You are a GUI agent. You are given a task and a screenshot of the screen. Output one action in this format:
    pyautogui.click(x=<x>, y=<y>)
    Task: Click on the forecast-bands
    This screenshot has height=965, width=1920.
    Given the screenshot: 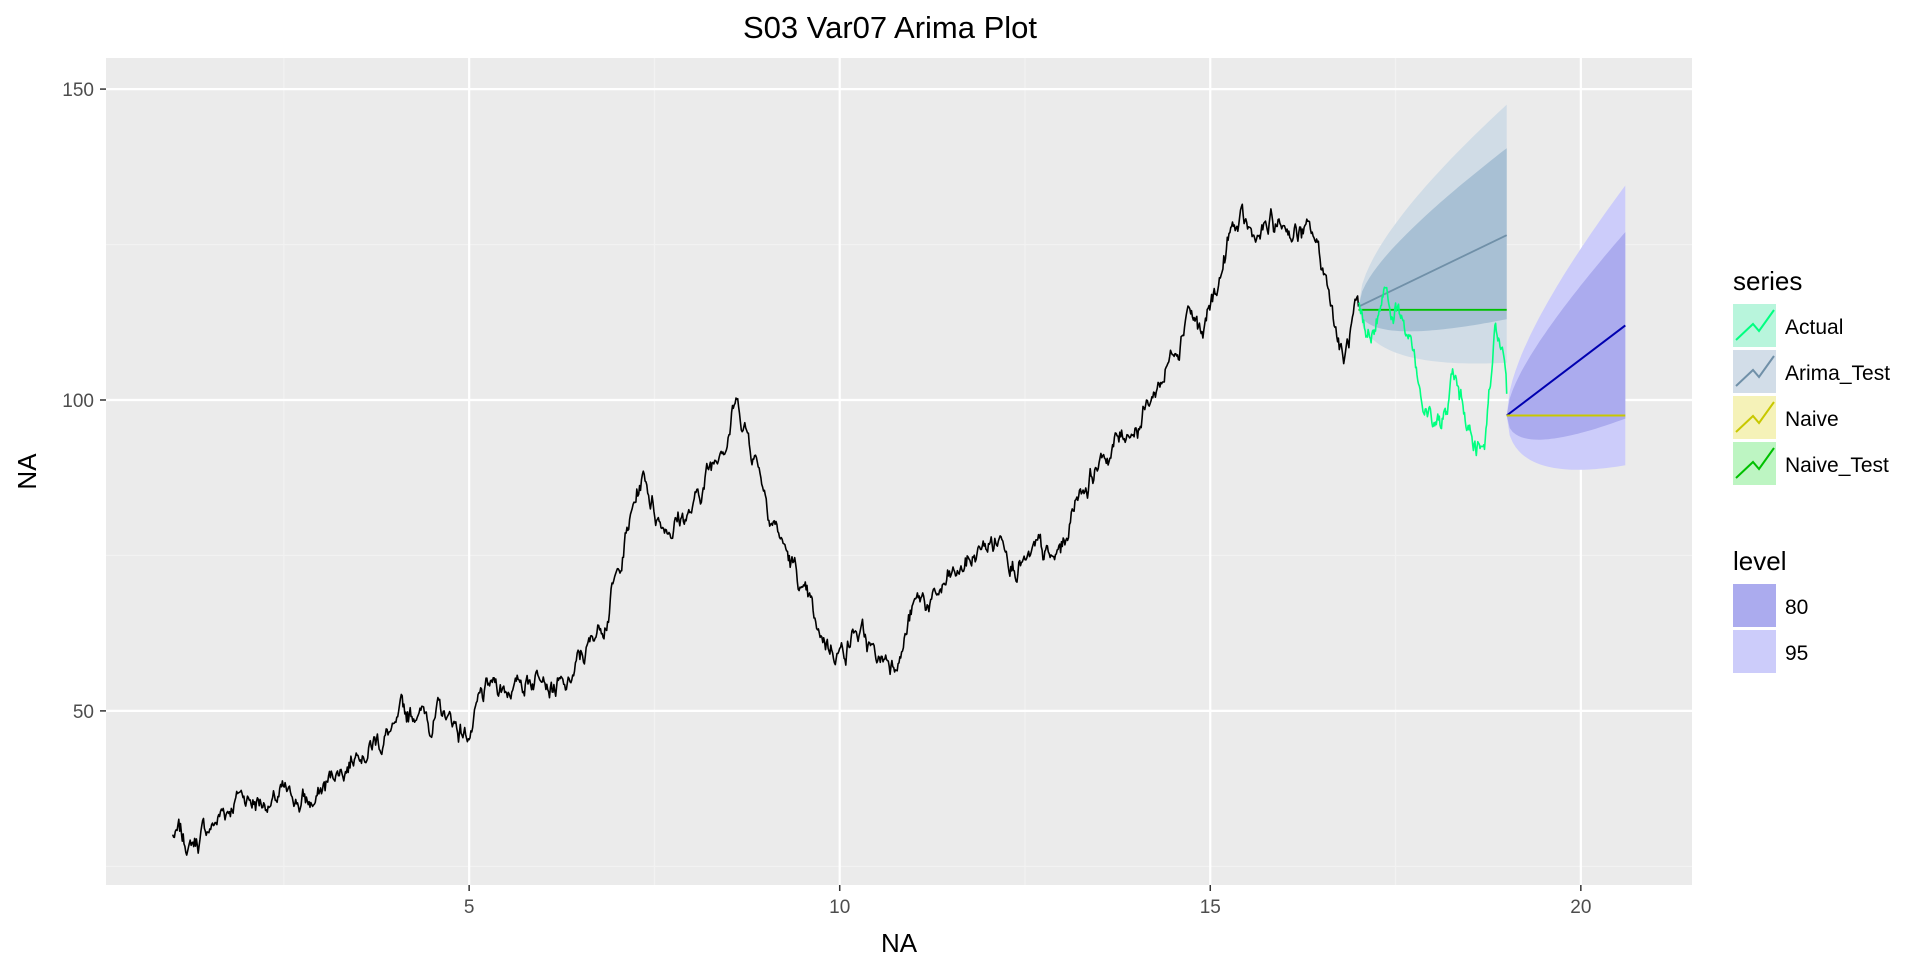 What is the action you would take?
    pyautogui.click(x=1492, y=287)
    